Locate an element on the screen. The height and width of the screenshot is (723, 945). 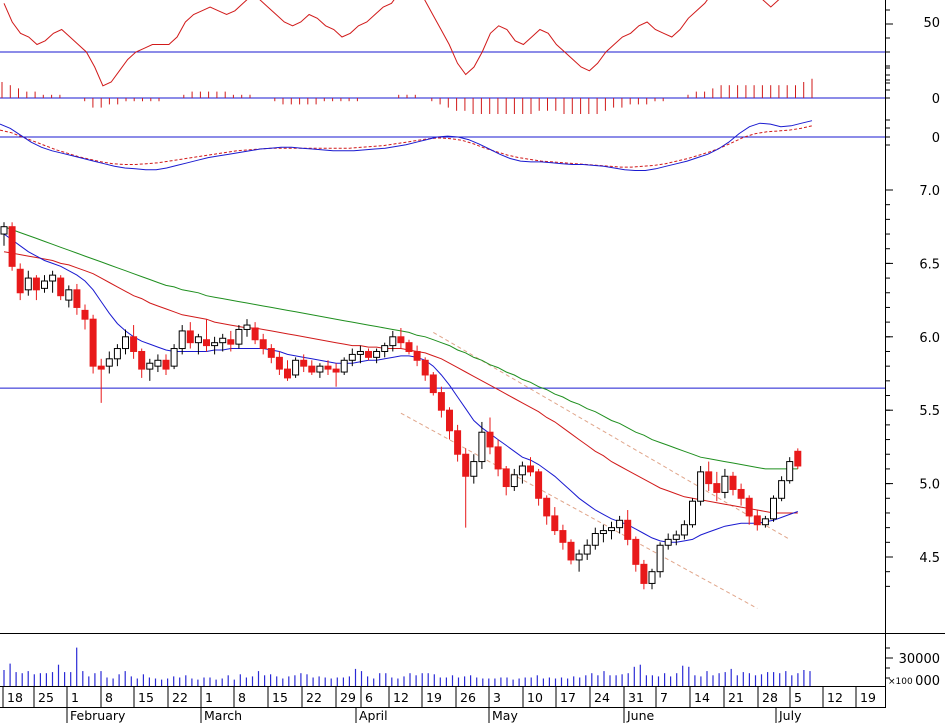
price-axis-label: 5.5 is located at coordinates (929, 411).